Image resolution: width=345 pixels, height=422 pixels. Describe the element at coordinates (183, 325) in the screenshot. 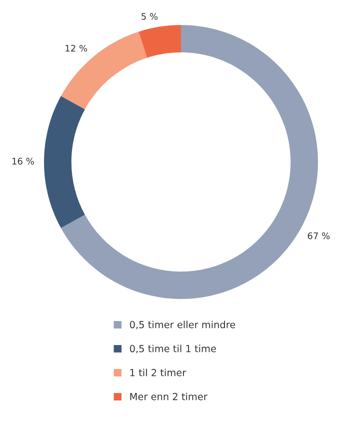

I see `legend-label: 0,5 timer eller mindre` at that location.